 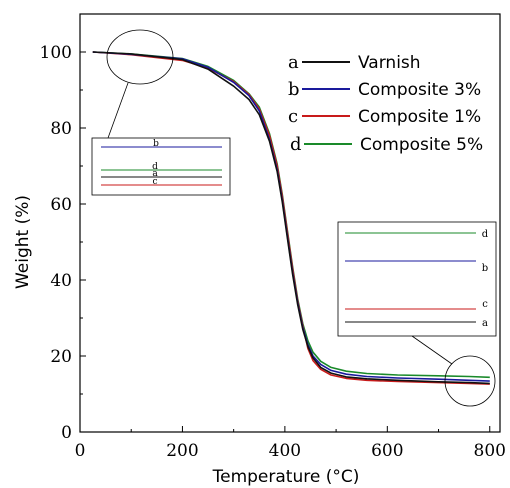 I want to click on inset-end: d b ca, so click(x=417, y=279).